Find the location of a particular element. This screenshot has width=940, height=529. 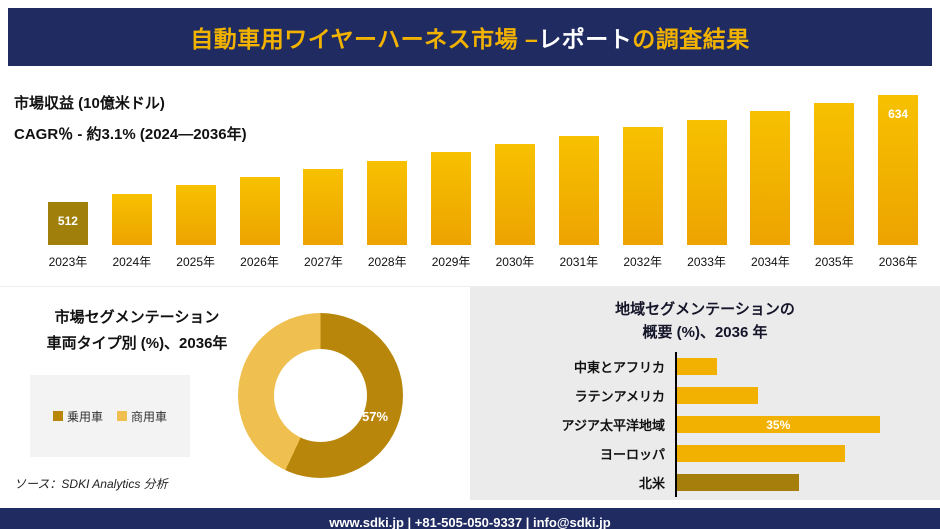

x-tick-label: 2029年 is located at coordinates (451, 262).